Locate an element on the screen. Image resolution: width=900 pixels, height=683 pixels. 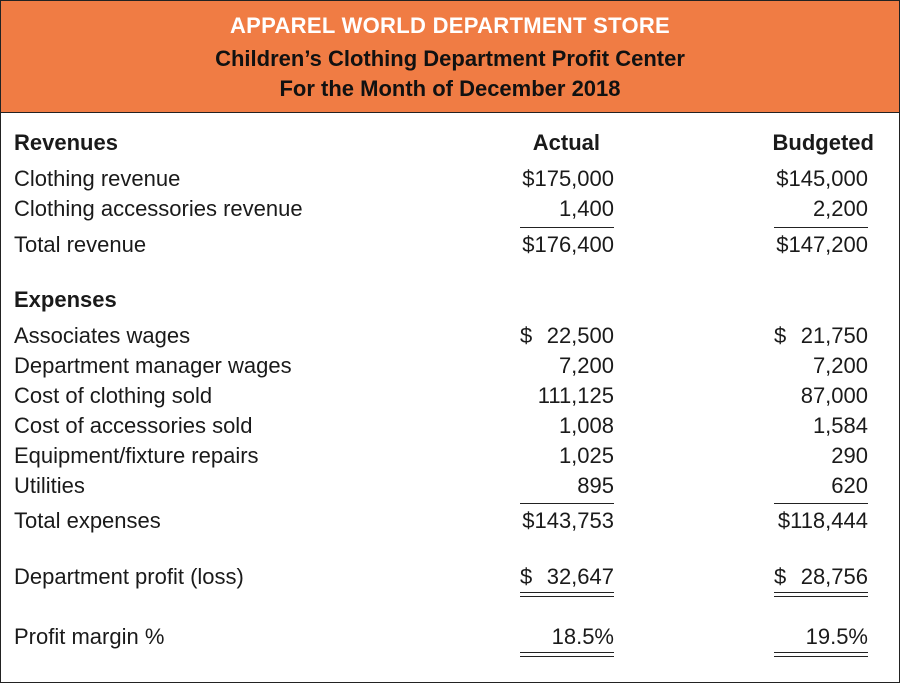
budgeted-value: 290 is located at coordinates (849, 455).